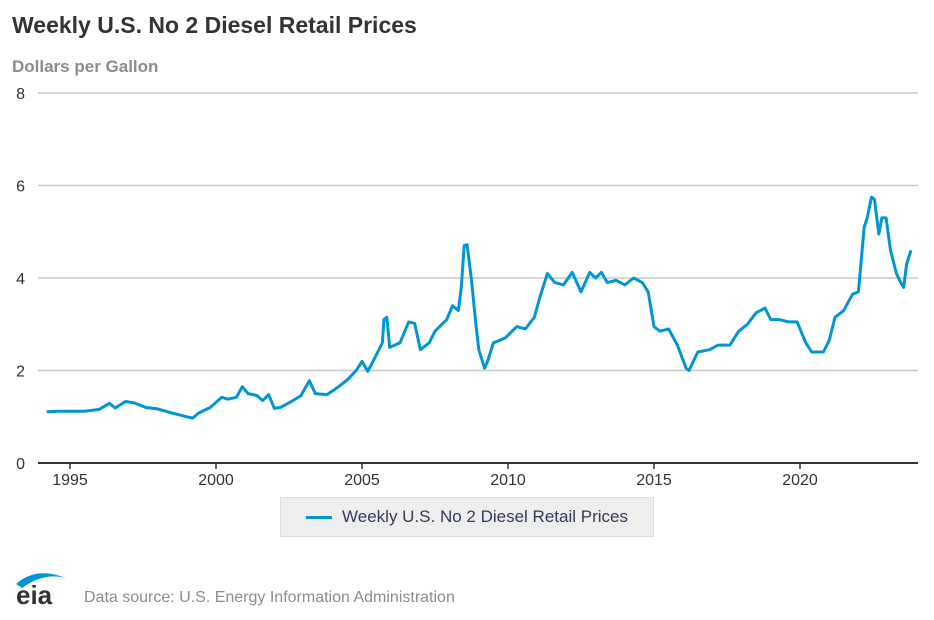 This screenshot has width=934, height=620. Describe the element at coordinates (485, 516) in the screenshot. I see `legend-label: Weekly U.S. No 2 Diesel Retail Prices` at that location.